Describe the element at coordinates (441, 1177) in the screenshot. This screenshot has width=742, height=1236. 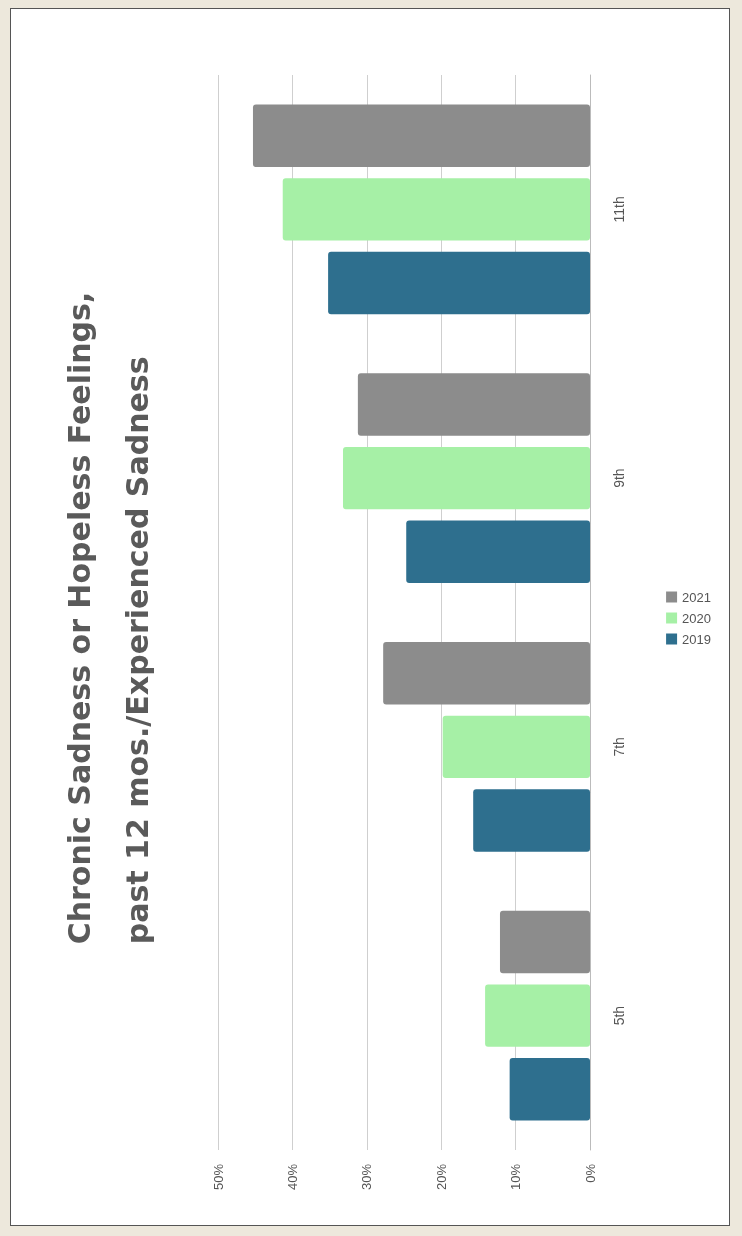
I see `x-tick-label: 20%` at that location.